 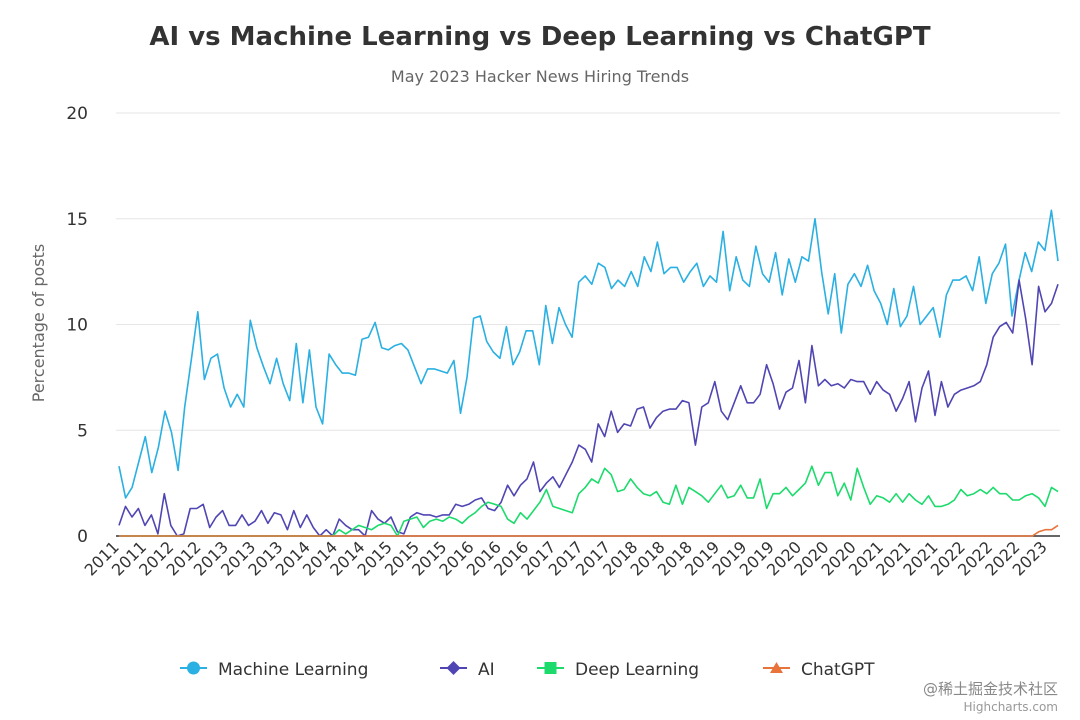 I want to click on legend-item-chatgpt: ChatGPT, so click(x=819, y=670).